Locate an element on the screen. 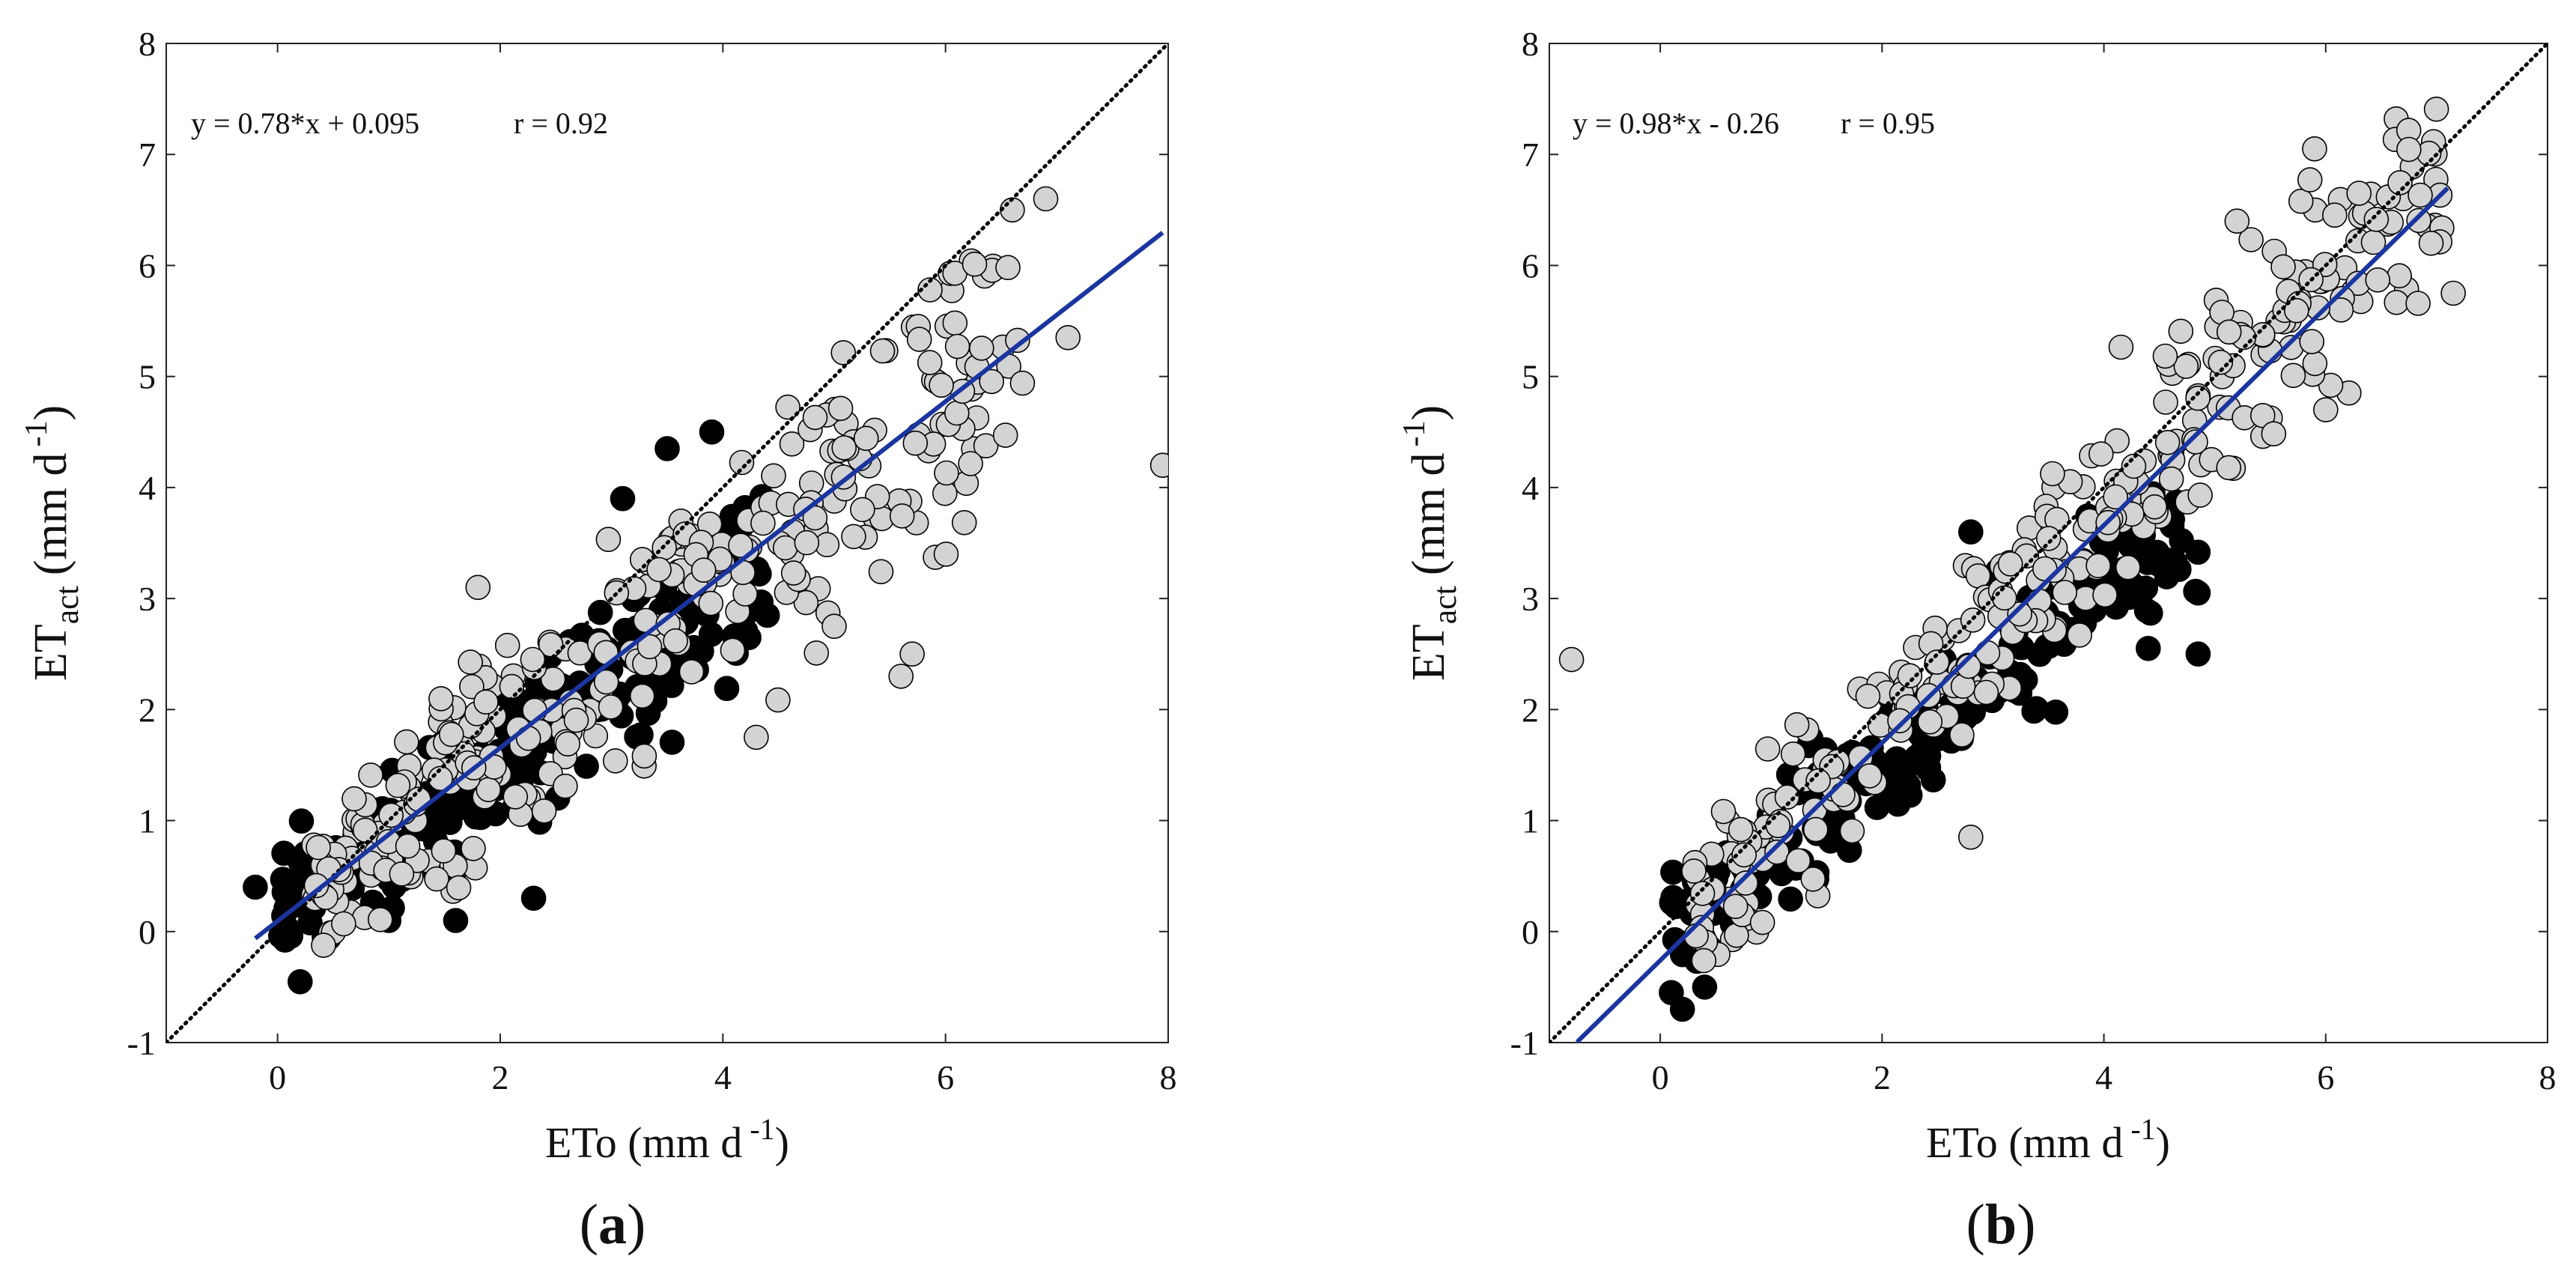  y-tick-label: 8 is located at coordinates (1530, 44).